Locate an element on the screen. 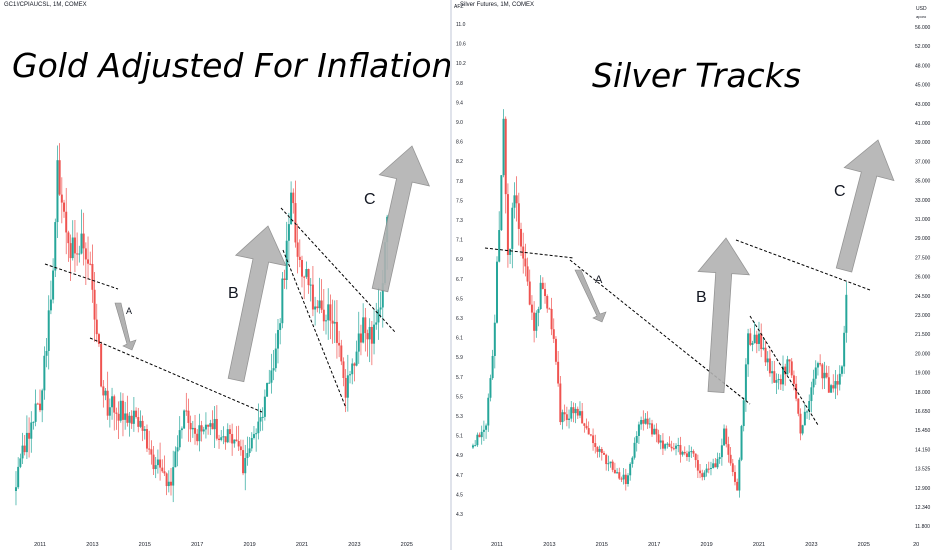 The height and width of the screenshot is (550, 932). right-axis-tick-label: 45.000 is located at coordinates (923, 86).